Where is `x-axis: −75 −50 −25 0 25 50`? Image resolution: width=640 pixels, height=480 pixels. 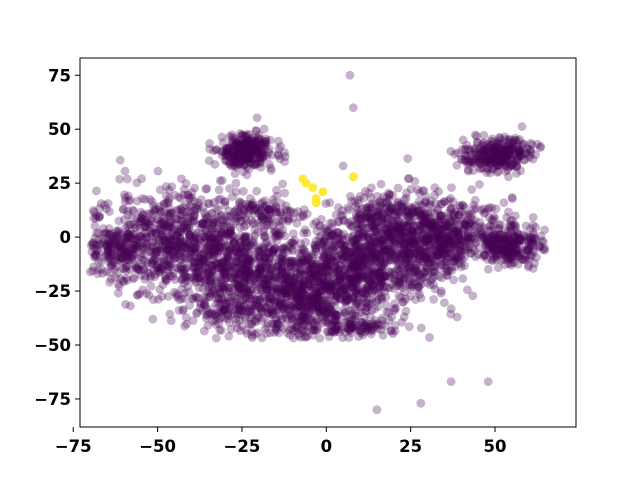 x-axis: −75 −50 −25 0 25 50 is located at coordinates (281, 441).